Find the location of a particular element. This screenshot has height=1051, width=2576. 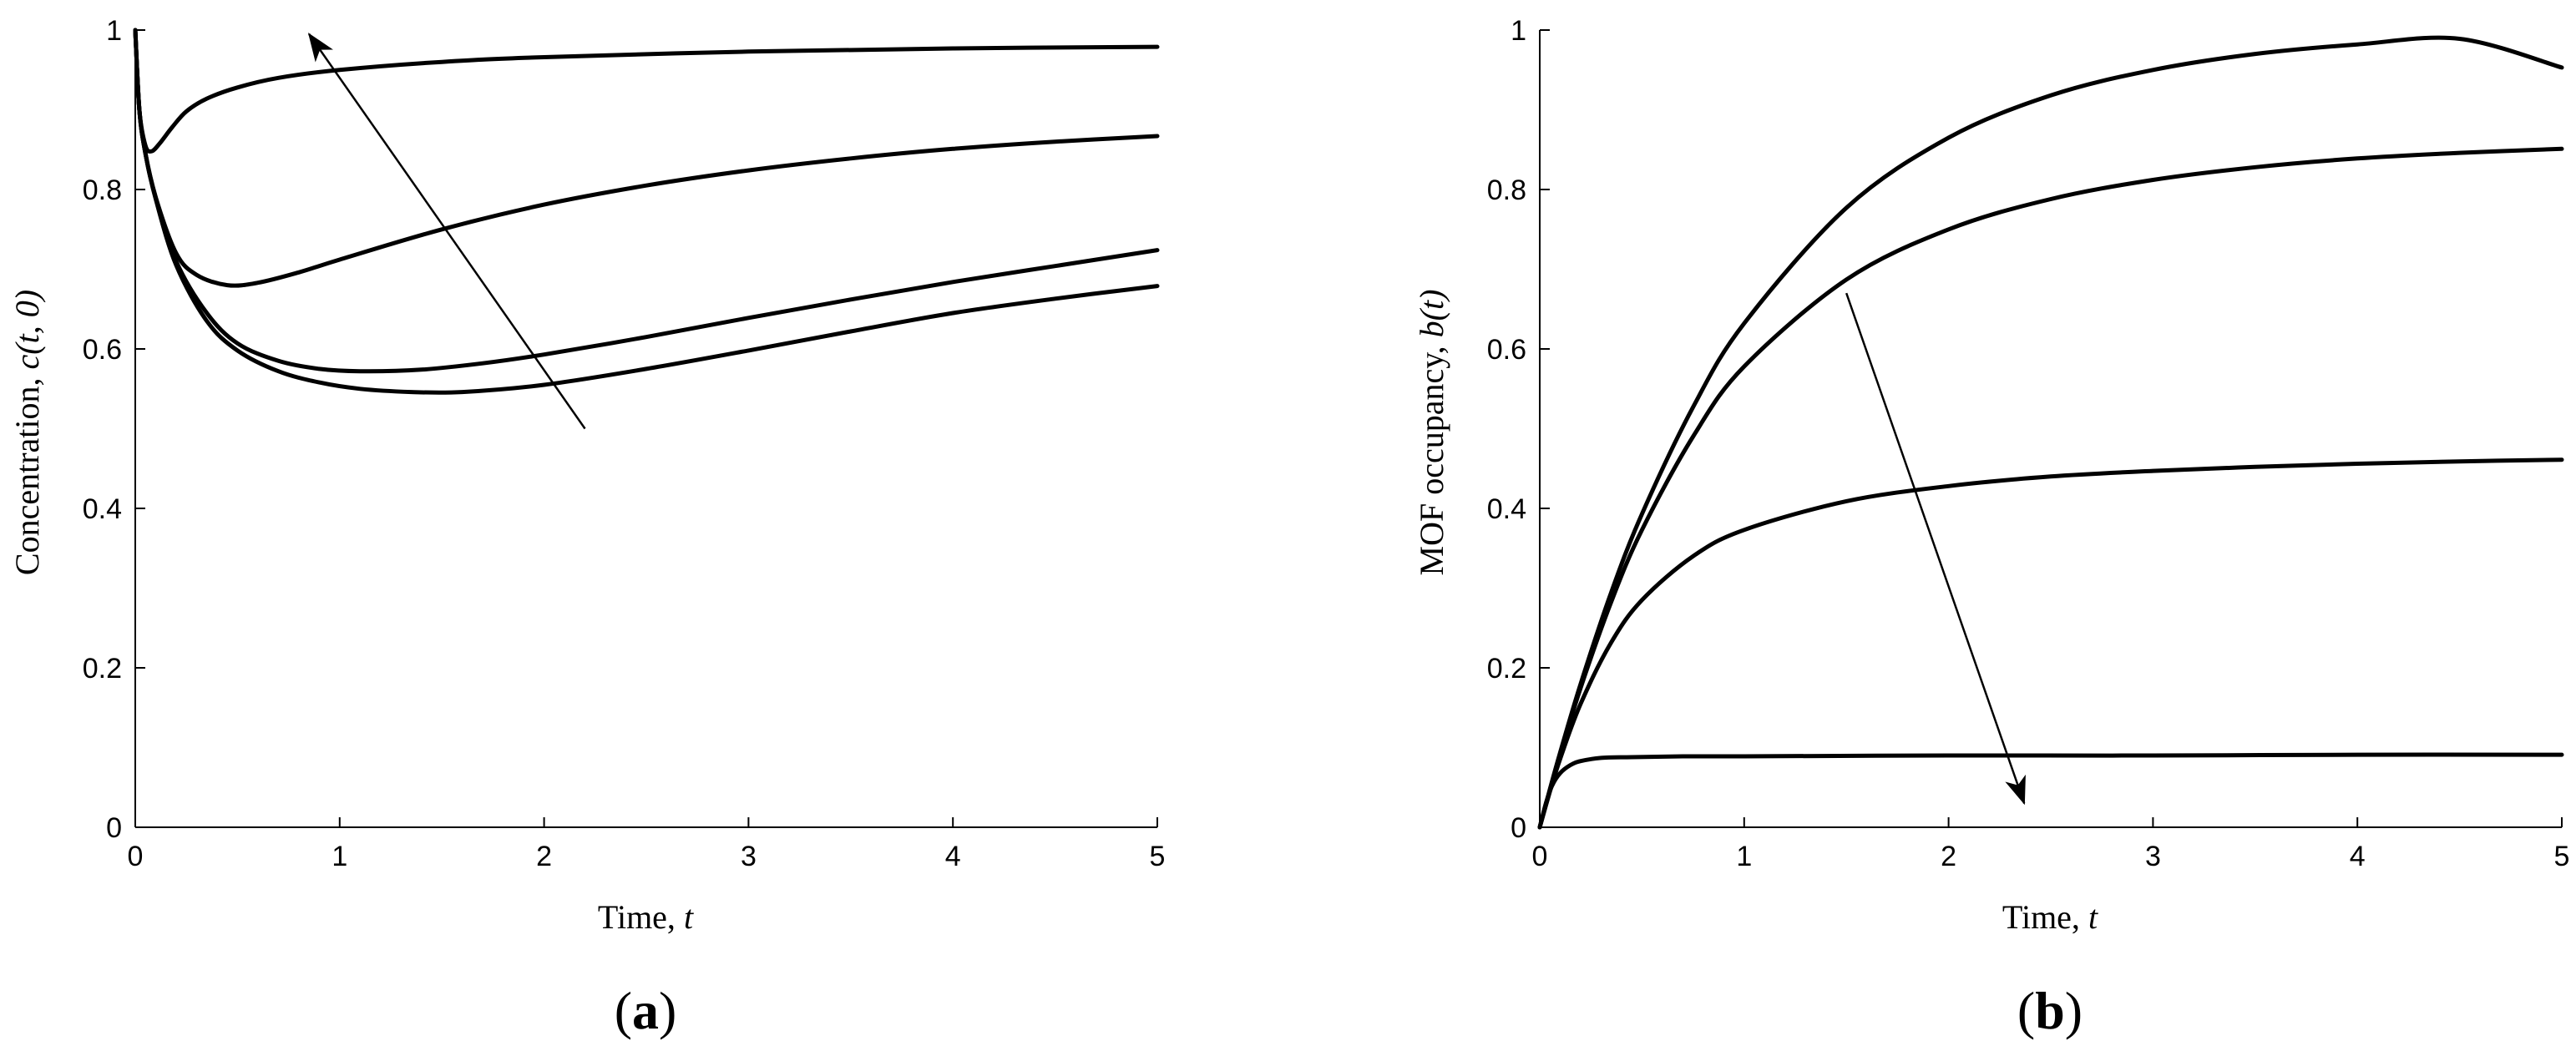

panel-a-ytick-label: 0.2 is located at coordinates (102, 669).